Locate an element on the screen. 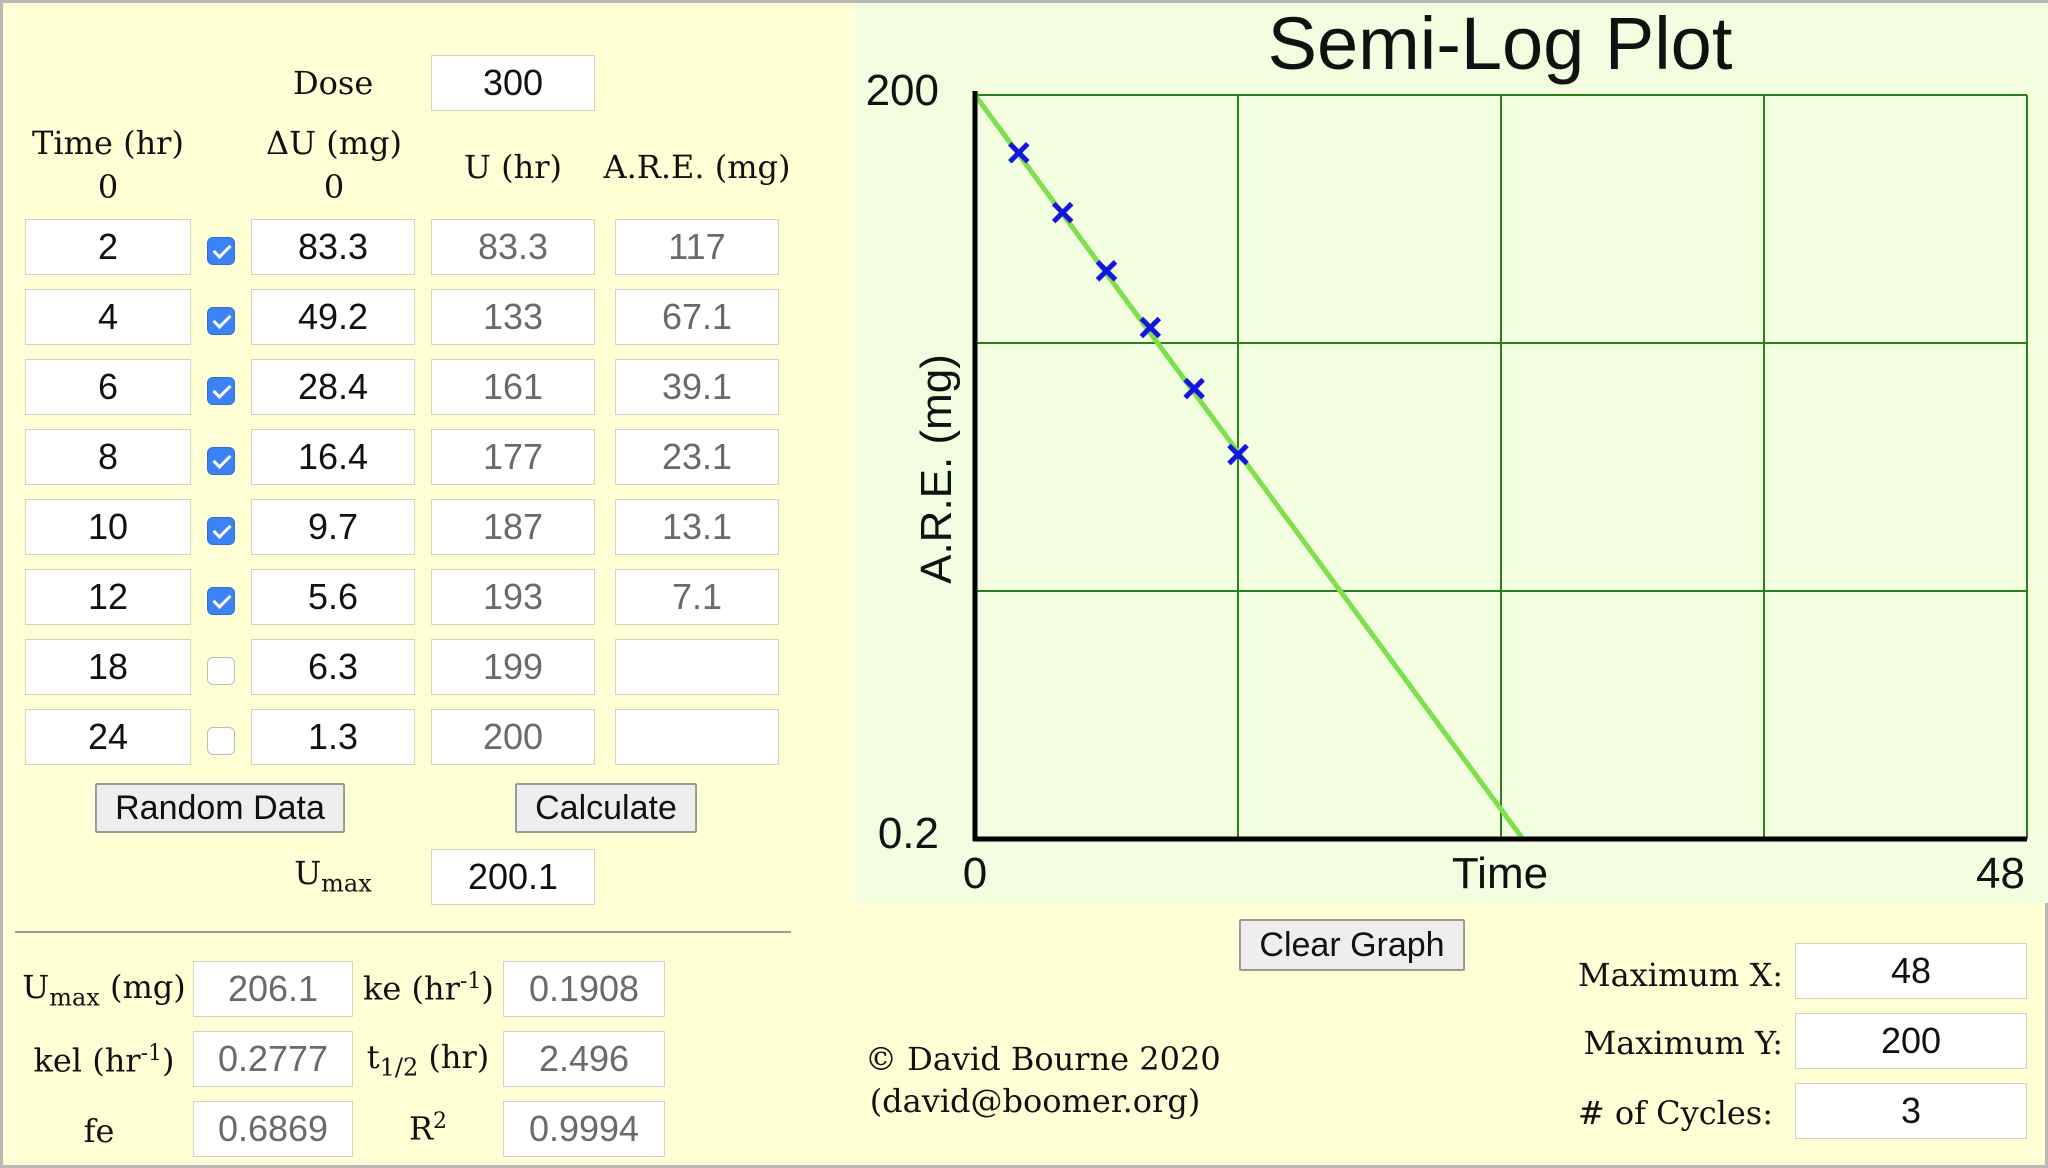  r-squared-value: 0.9994 is located at coordinates (584, 1129).